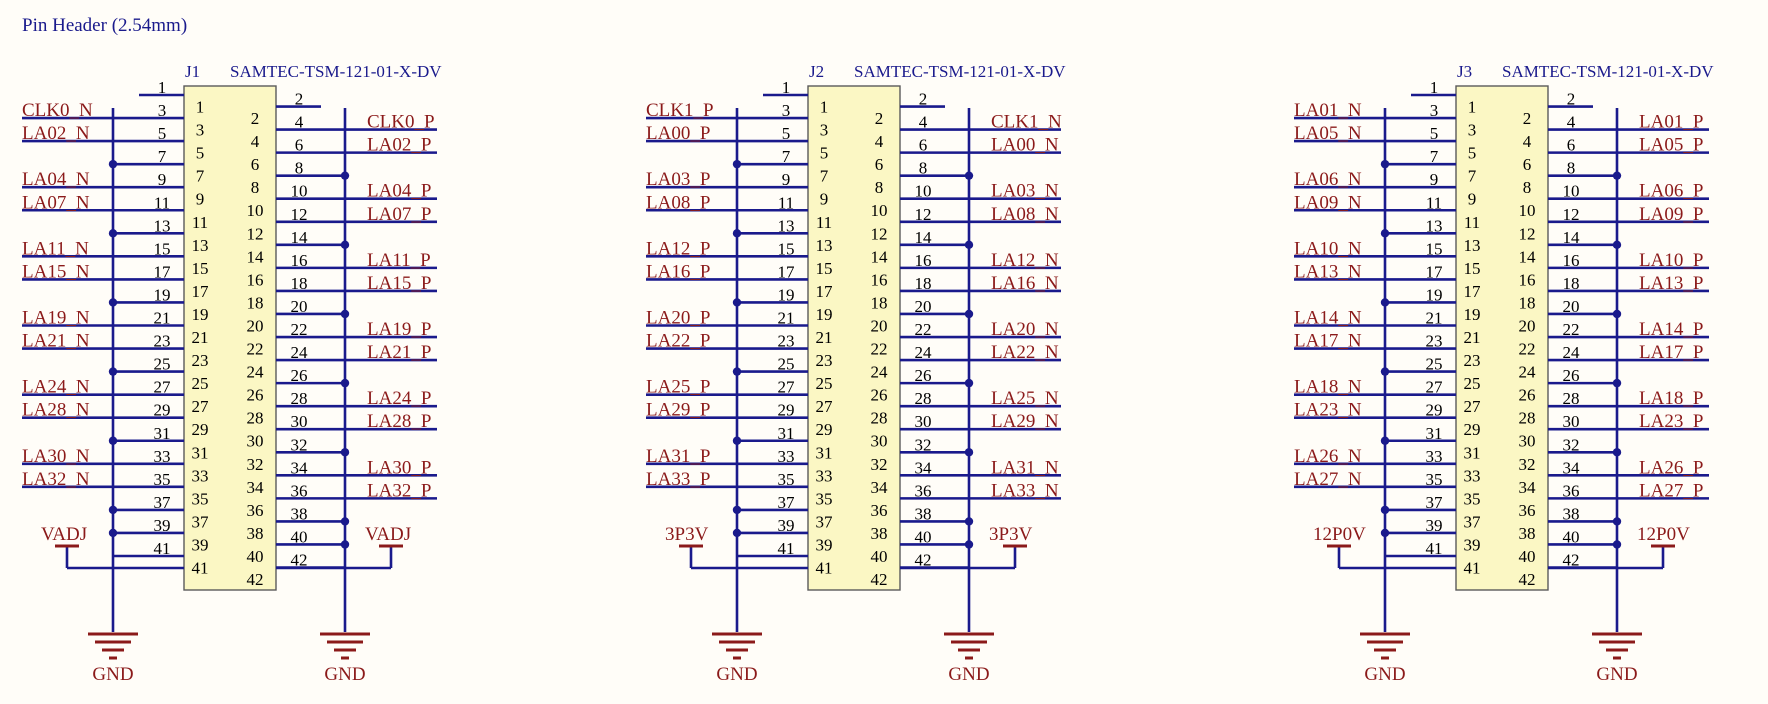 This screenshot has height=704, width=1768. I want to click on net-label: LA14_N, so click(1328, 318).